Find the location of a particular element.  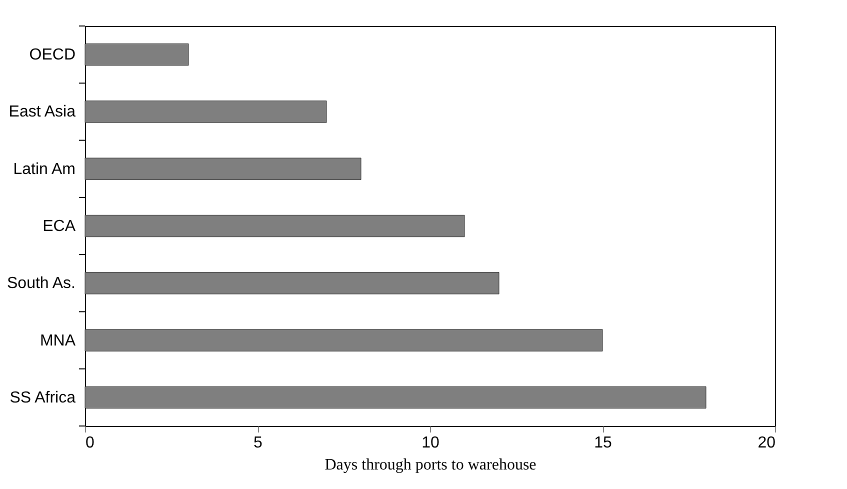

x-tick-label: 5 is located at coordinates (258, 443).